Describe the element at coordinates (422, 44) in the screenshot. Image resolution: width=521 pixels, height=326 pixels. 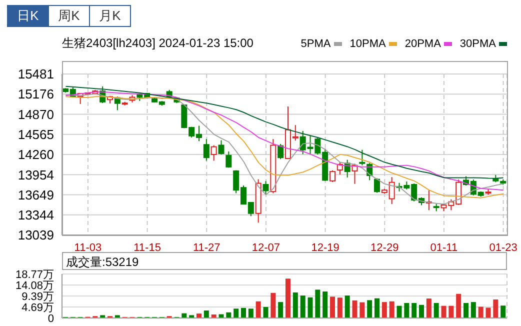
I see `legend-label: 20PMA` at that location.